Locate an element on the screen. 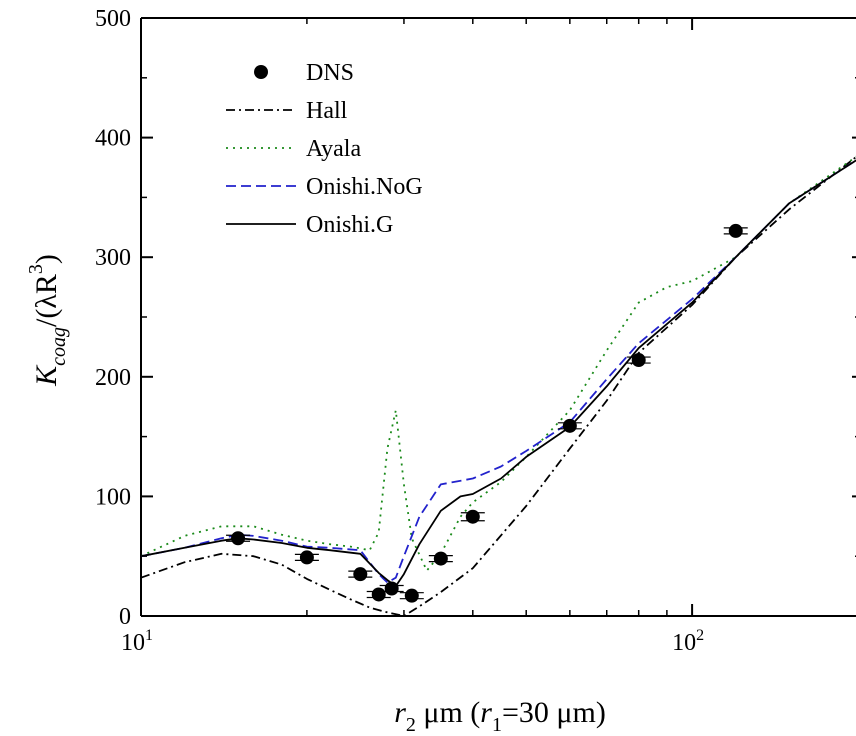 The height and width of the screenshot is (736, 856). legend-label: Ayala is located at coordinates (333, 149).